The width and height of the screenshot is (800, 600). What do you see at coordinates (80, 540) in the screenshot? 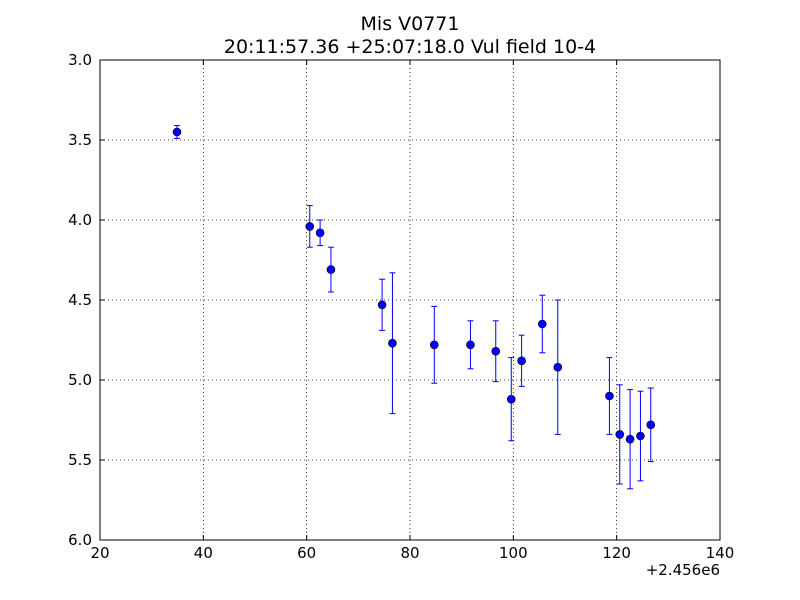
I see `y-tick-label: 6.0` at bounding box center [80, 540].